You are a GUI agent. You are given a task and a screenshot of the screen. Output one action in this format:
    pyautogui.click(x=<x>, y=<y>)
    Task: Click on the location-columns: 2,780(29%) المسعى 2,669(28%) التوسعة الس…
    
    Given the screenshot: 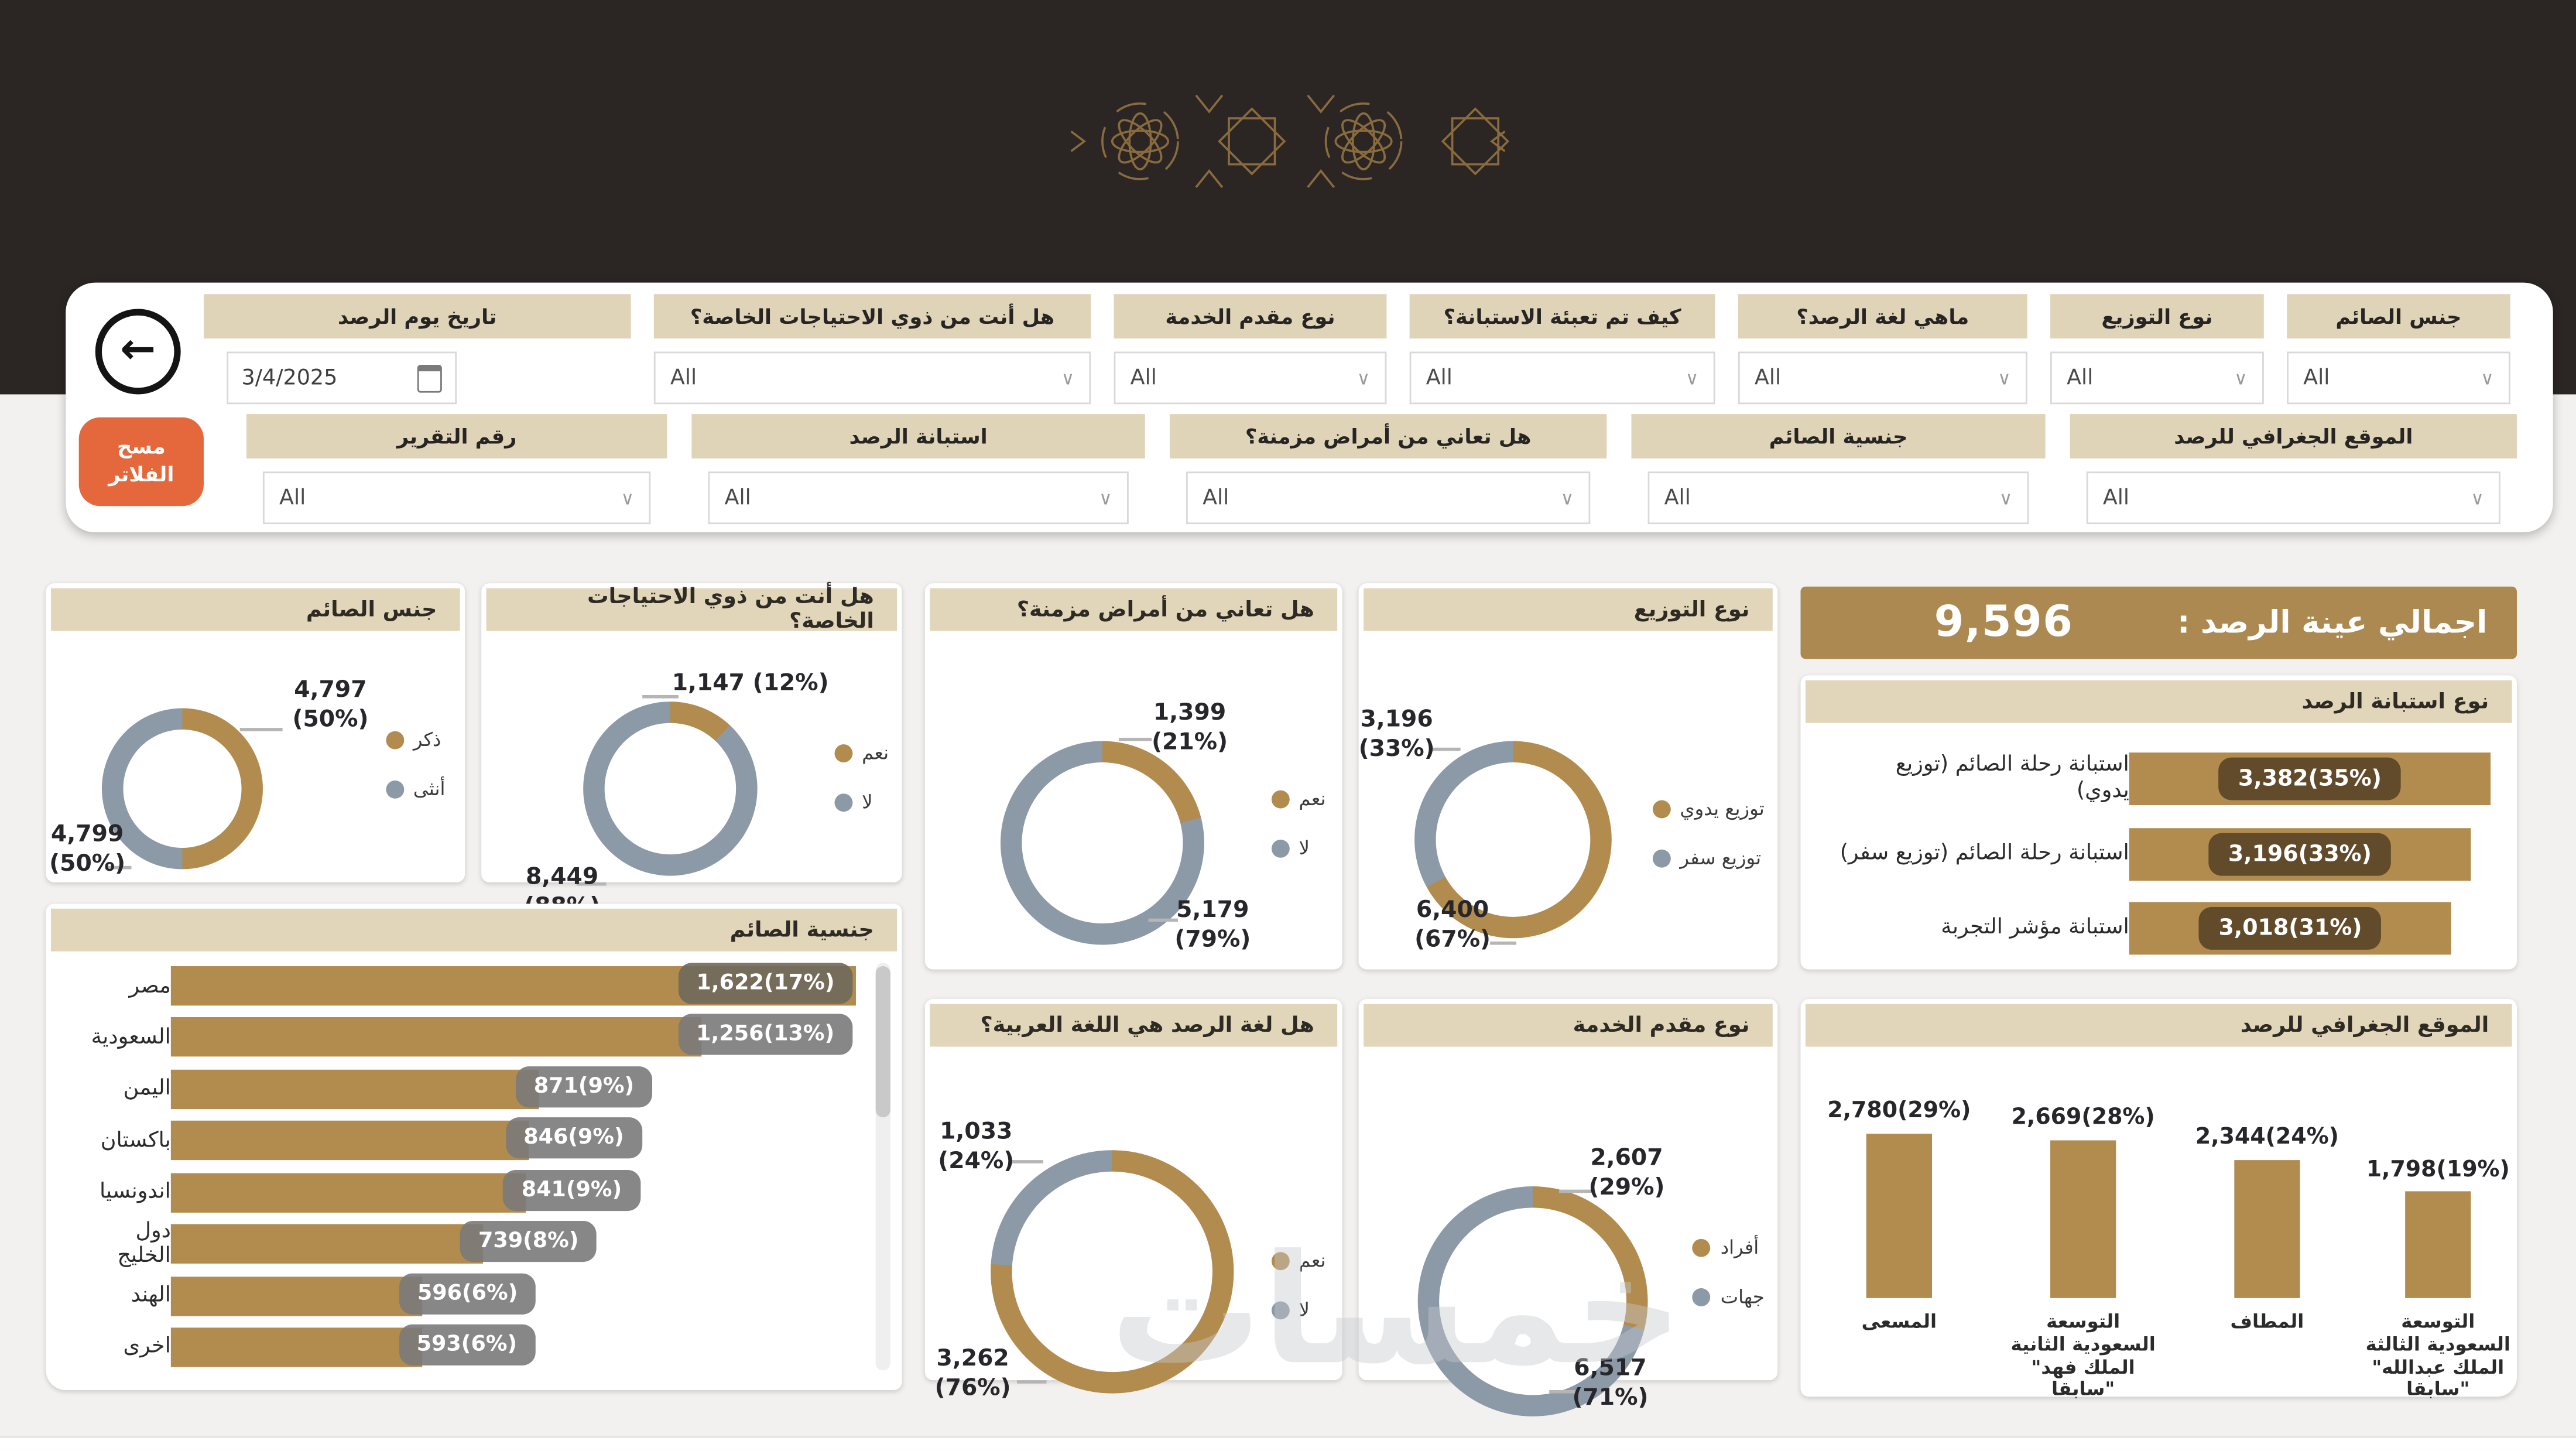 What is the action you would take?
    pyautogui.click(x=2162, y=1224)
    